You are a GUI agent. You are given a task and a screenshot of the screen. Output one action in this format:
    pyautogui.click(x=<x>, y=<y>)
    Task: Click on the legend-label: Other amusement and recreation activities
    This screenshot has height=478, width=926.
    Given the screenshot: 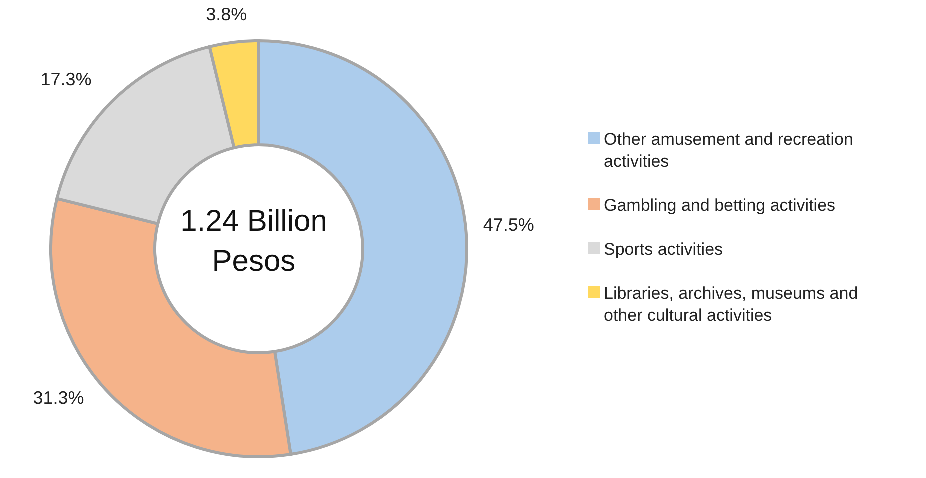 What is the action you would take?
    pyautogui.click(x=729, y=151)
    